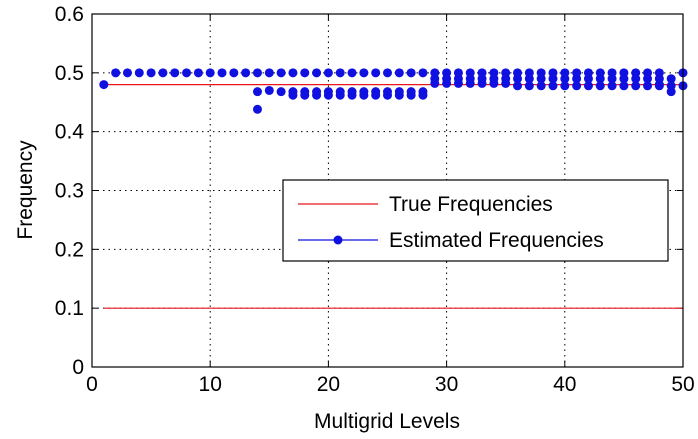 This screenshot has height=439, width=698. Describe the element at coordinates (70, 132) in the screenshot. I see `y-tick-label: 0.4` at that location.